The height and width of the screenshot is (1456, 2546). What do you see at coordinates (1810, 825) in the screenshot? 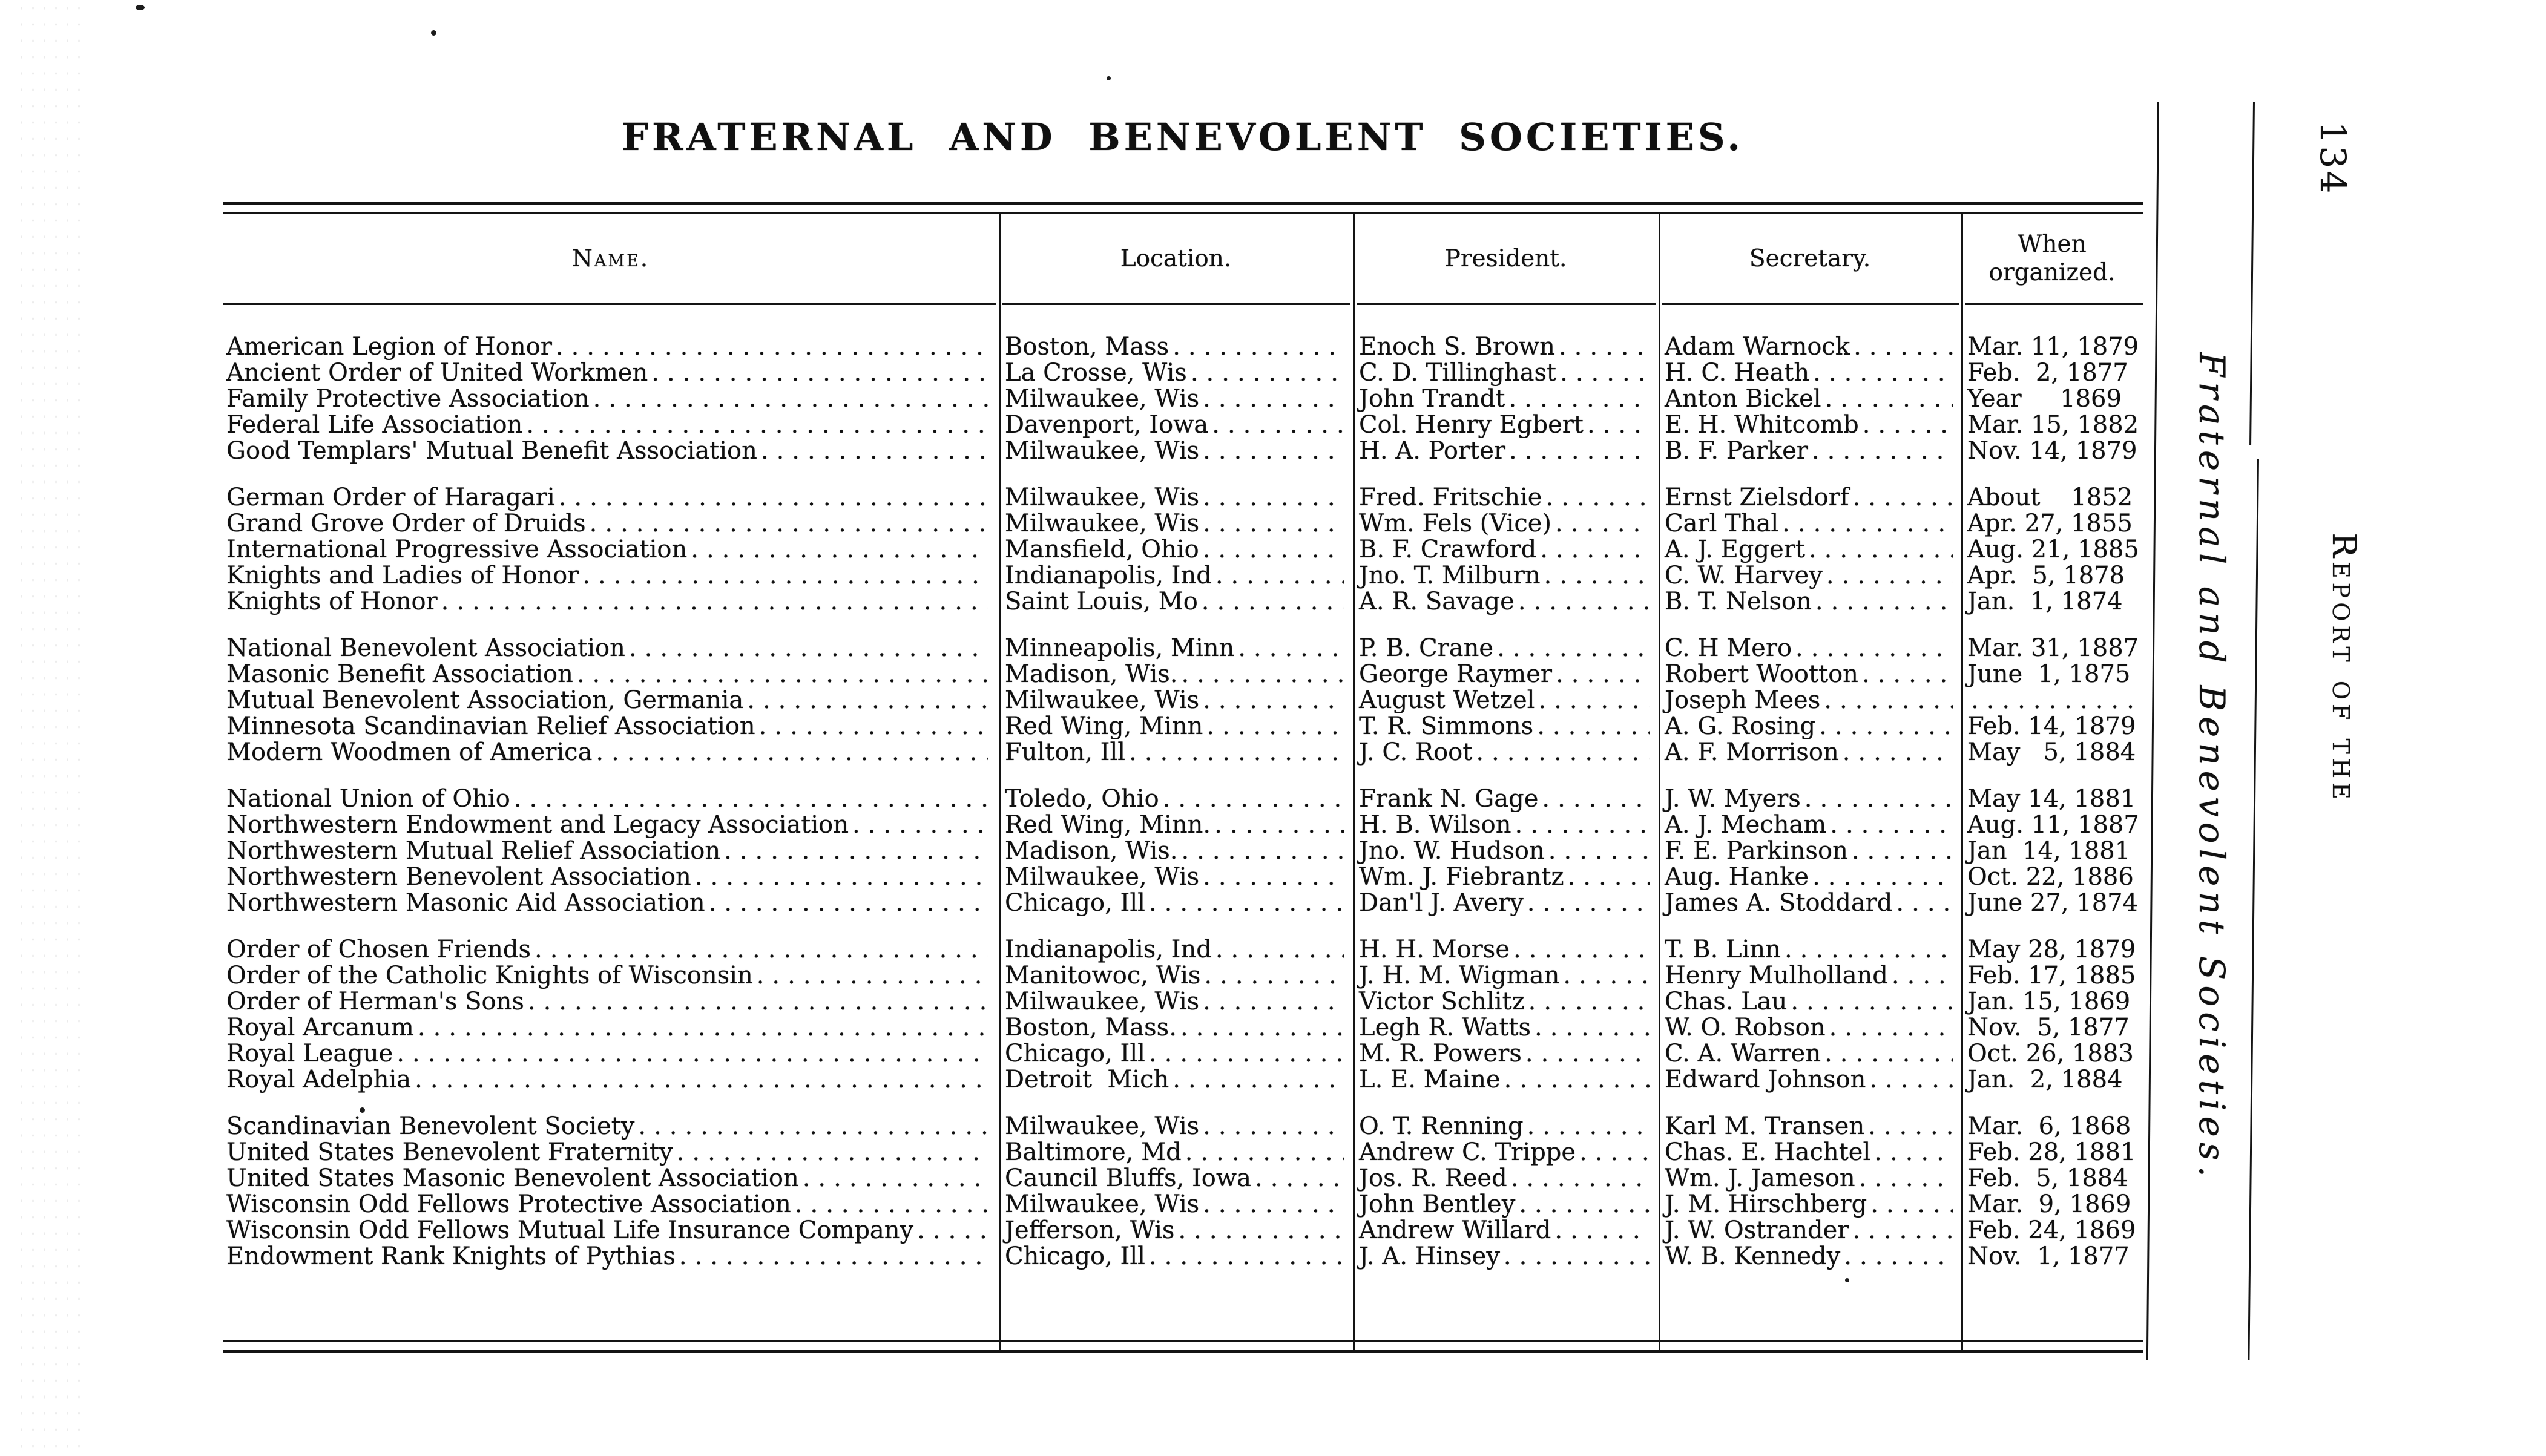
I see `secretary-cell: A. J. Mecham` at bounding box center [1810, 825].